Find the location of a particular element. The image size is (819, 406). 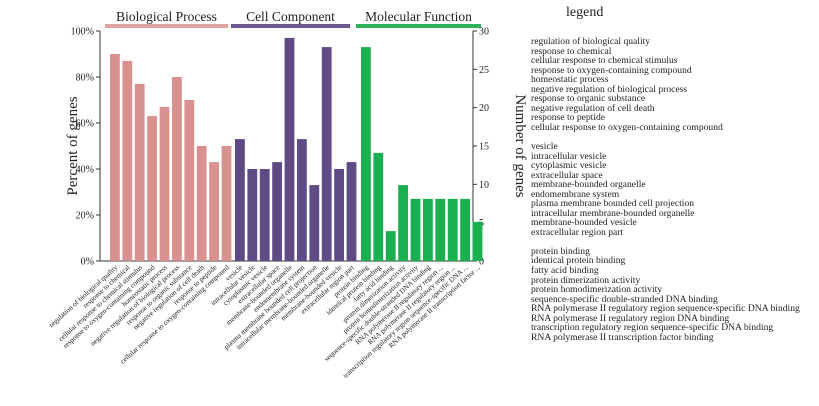

group-header-label: Molecular Function is located at coordinates (418, 16).